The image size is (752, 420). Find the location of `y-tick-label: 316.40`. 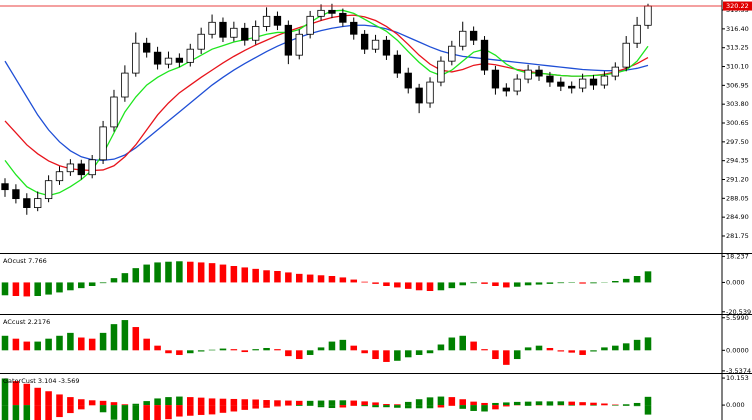

y-tick-label: 316.40 is located at coordinates (737, 29).